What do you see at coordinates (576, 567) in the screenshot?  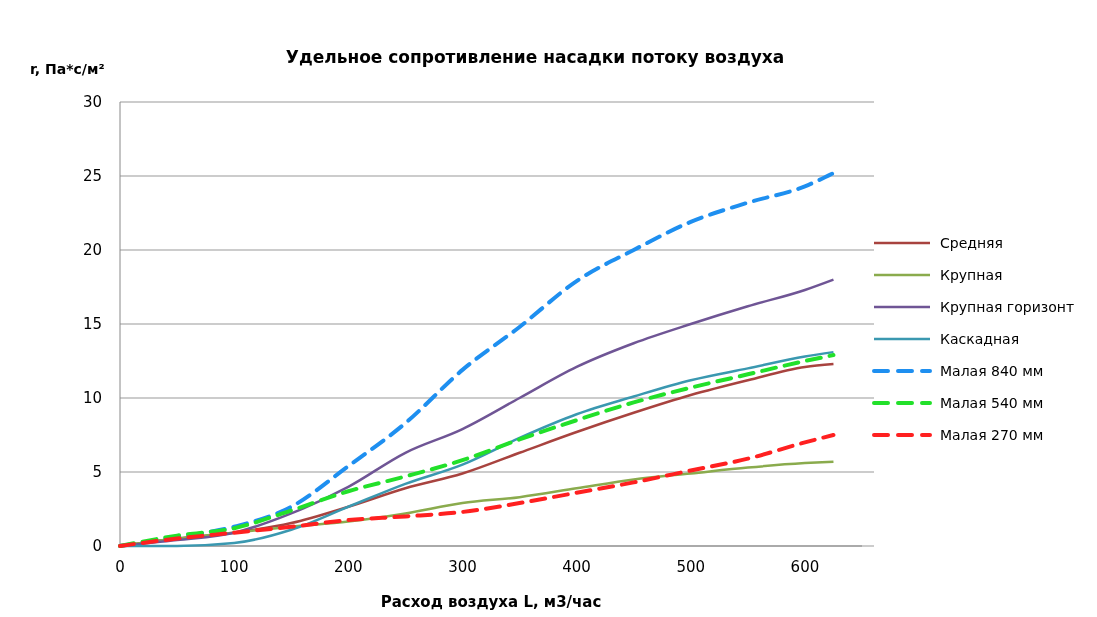 I see `x-tick-label: 400` at bounding box center [576, 567].